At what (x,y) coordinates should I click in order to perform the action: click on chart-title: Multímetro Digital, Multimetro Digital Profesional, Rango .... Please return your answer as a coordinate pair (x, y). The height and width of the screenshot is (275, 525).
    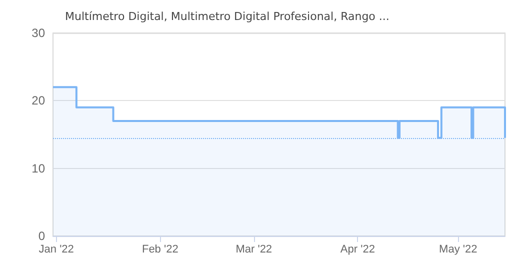
    Looking at the image, I should click on (227, 16).